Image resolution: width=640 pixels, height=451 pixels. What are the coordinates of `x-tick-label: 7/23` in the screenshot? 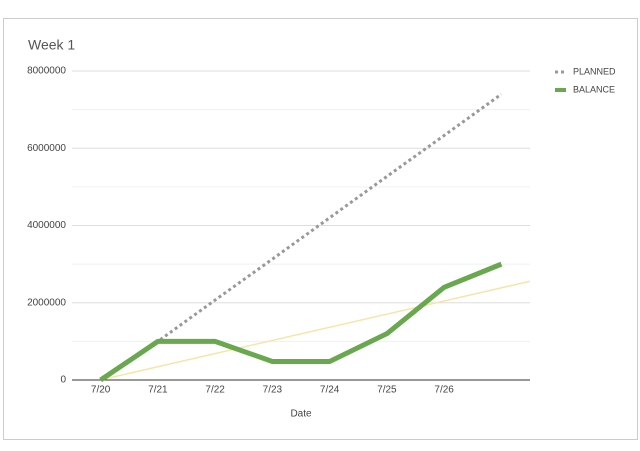 It's located at (273, 390).